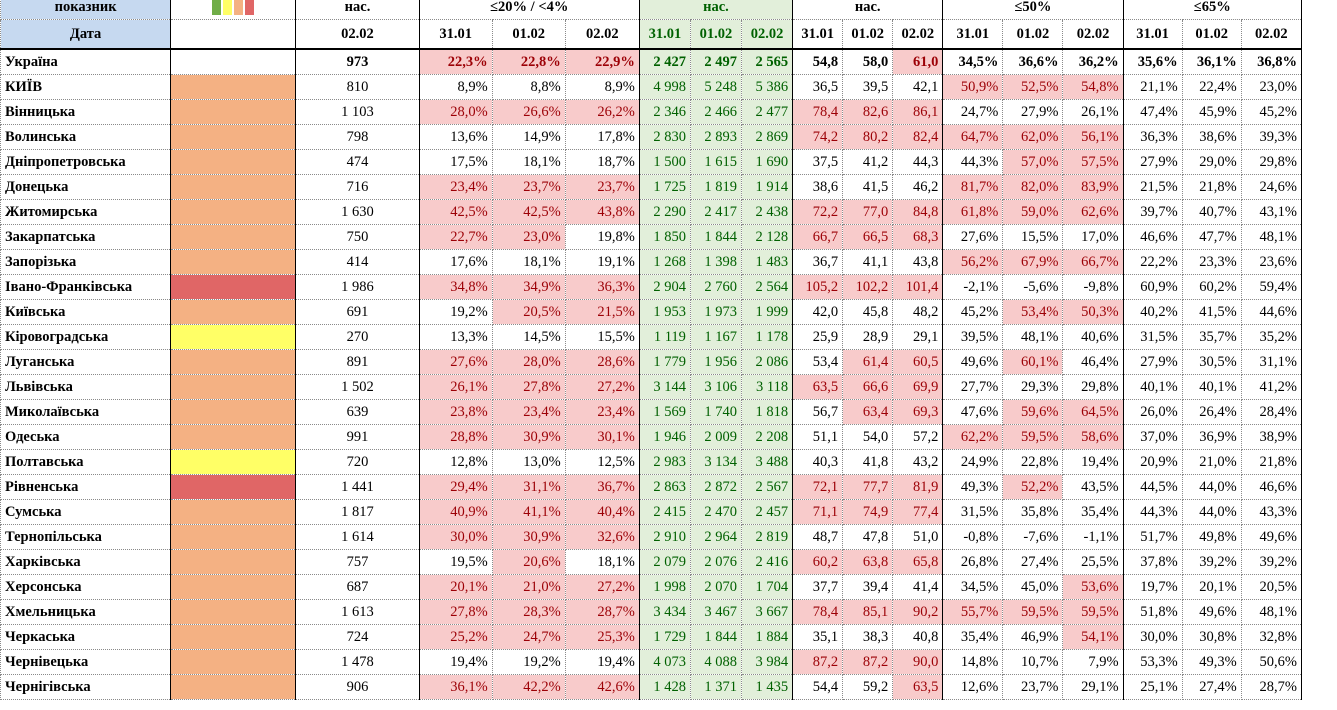 The width and height of the screenshot is (1337, 710). What do you see at coordinates (528, 512) in the screenshot?
I see `value-cell: 41,1%` at bounding box center [528, 512].